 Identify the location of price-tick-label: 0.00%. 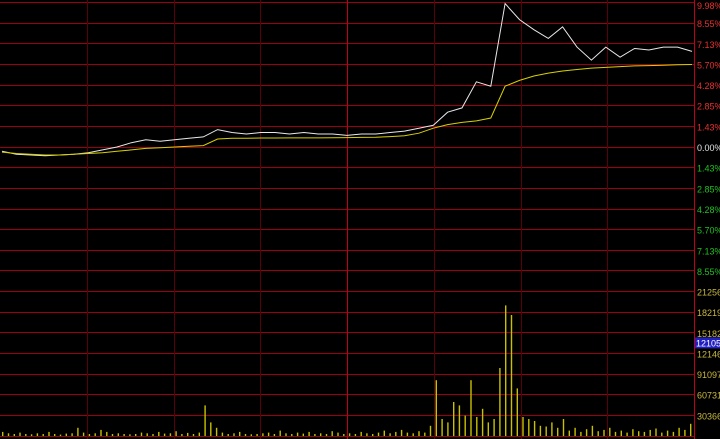
(708, 148).